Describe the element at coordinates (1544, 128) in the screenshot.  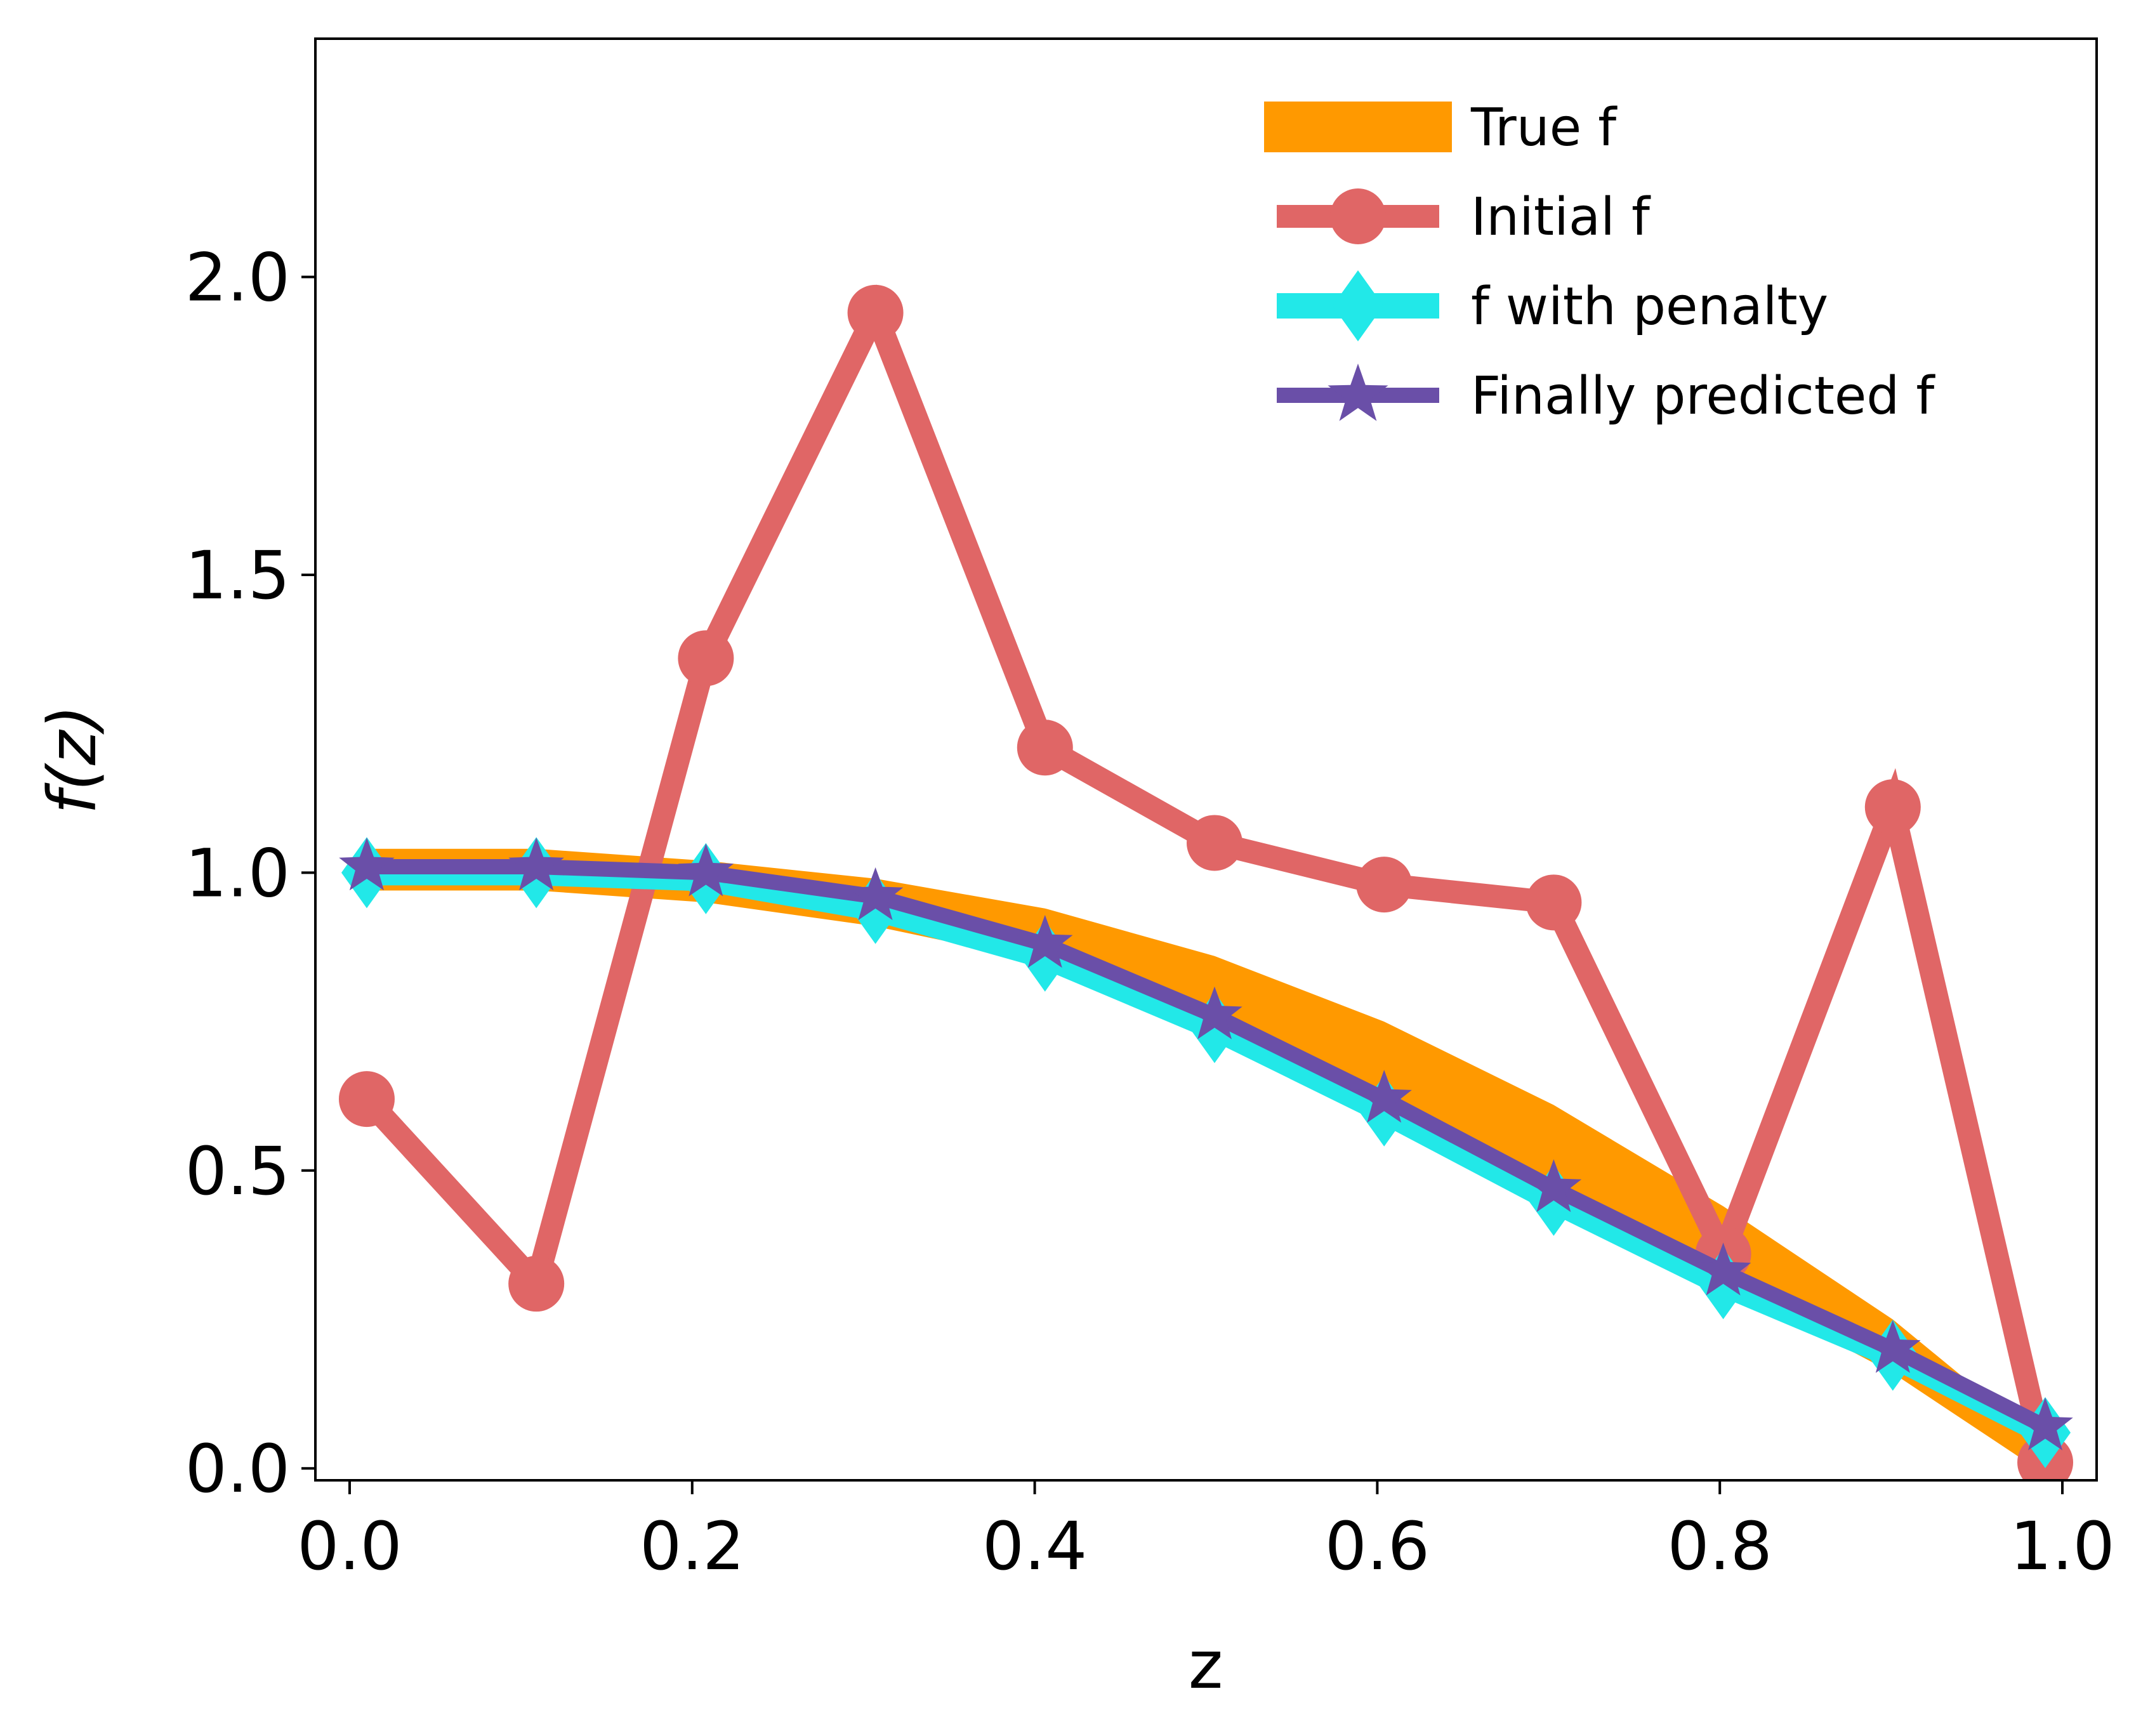
I see `legend-label: True f` at that location.